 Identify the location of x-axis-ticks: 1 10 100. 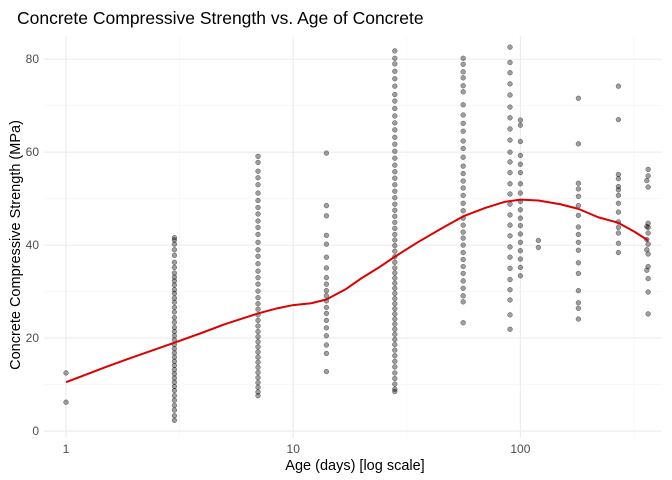
(297, 449).